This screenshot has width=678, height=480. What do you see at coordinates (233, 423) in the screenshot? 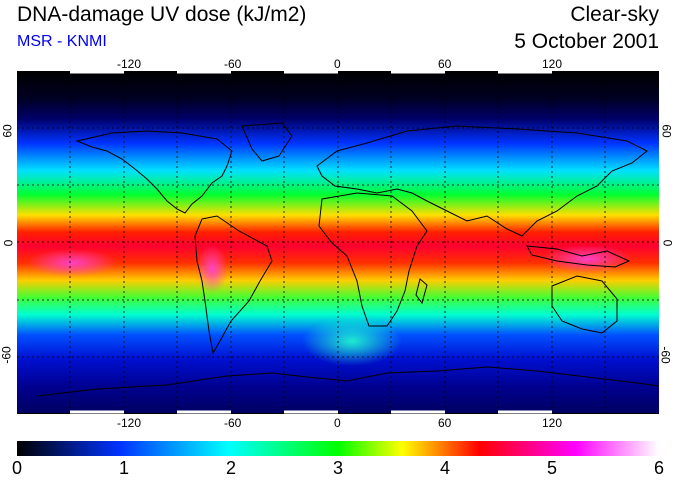
I see `lon-label-bottom-m60: -60` at bounding box center [233, 423].